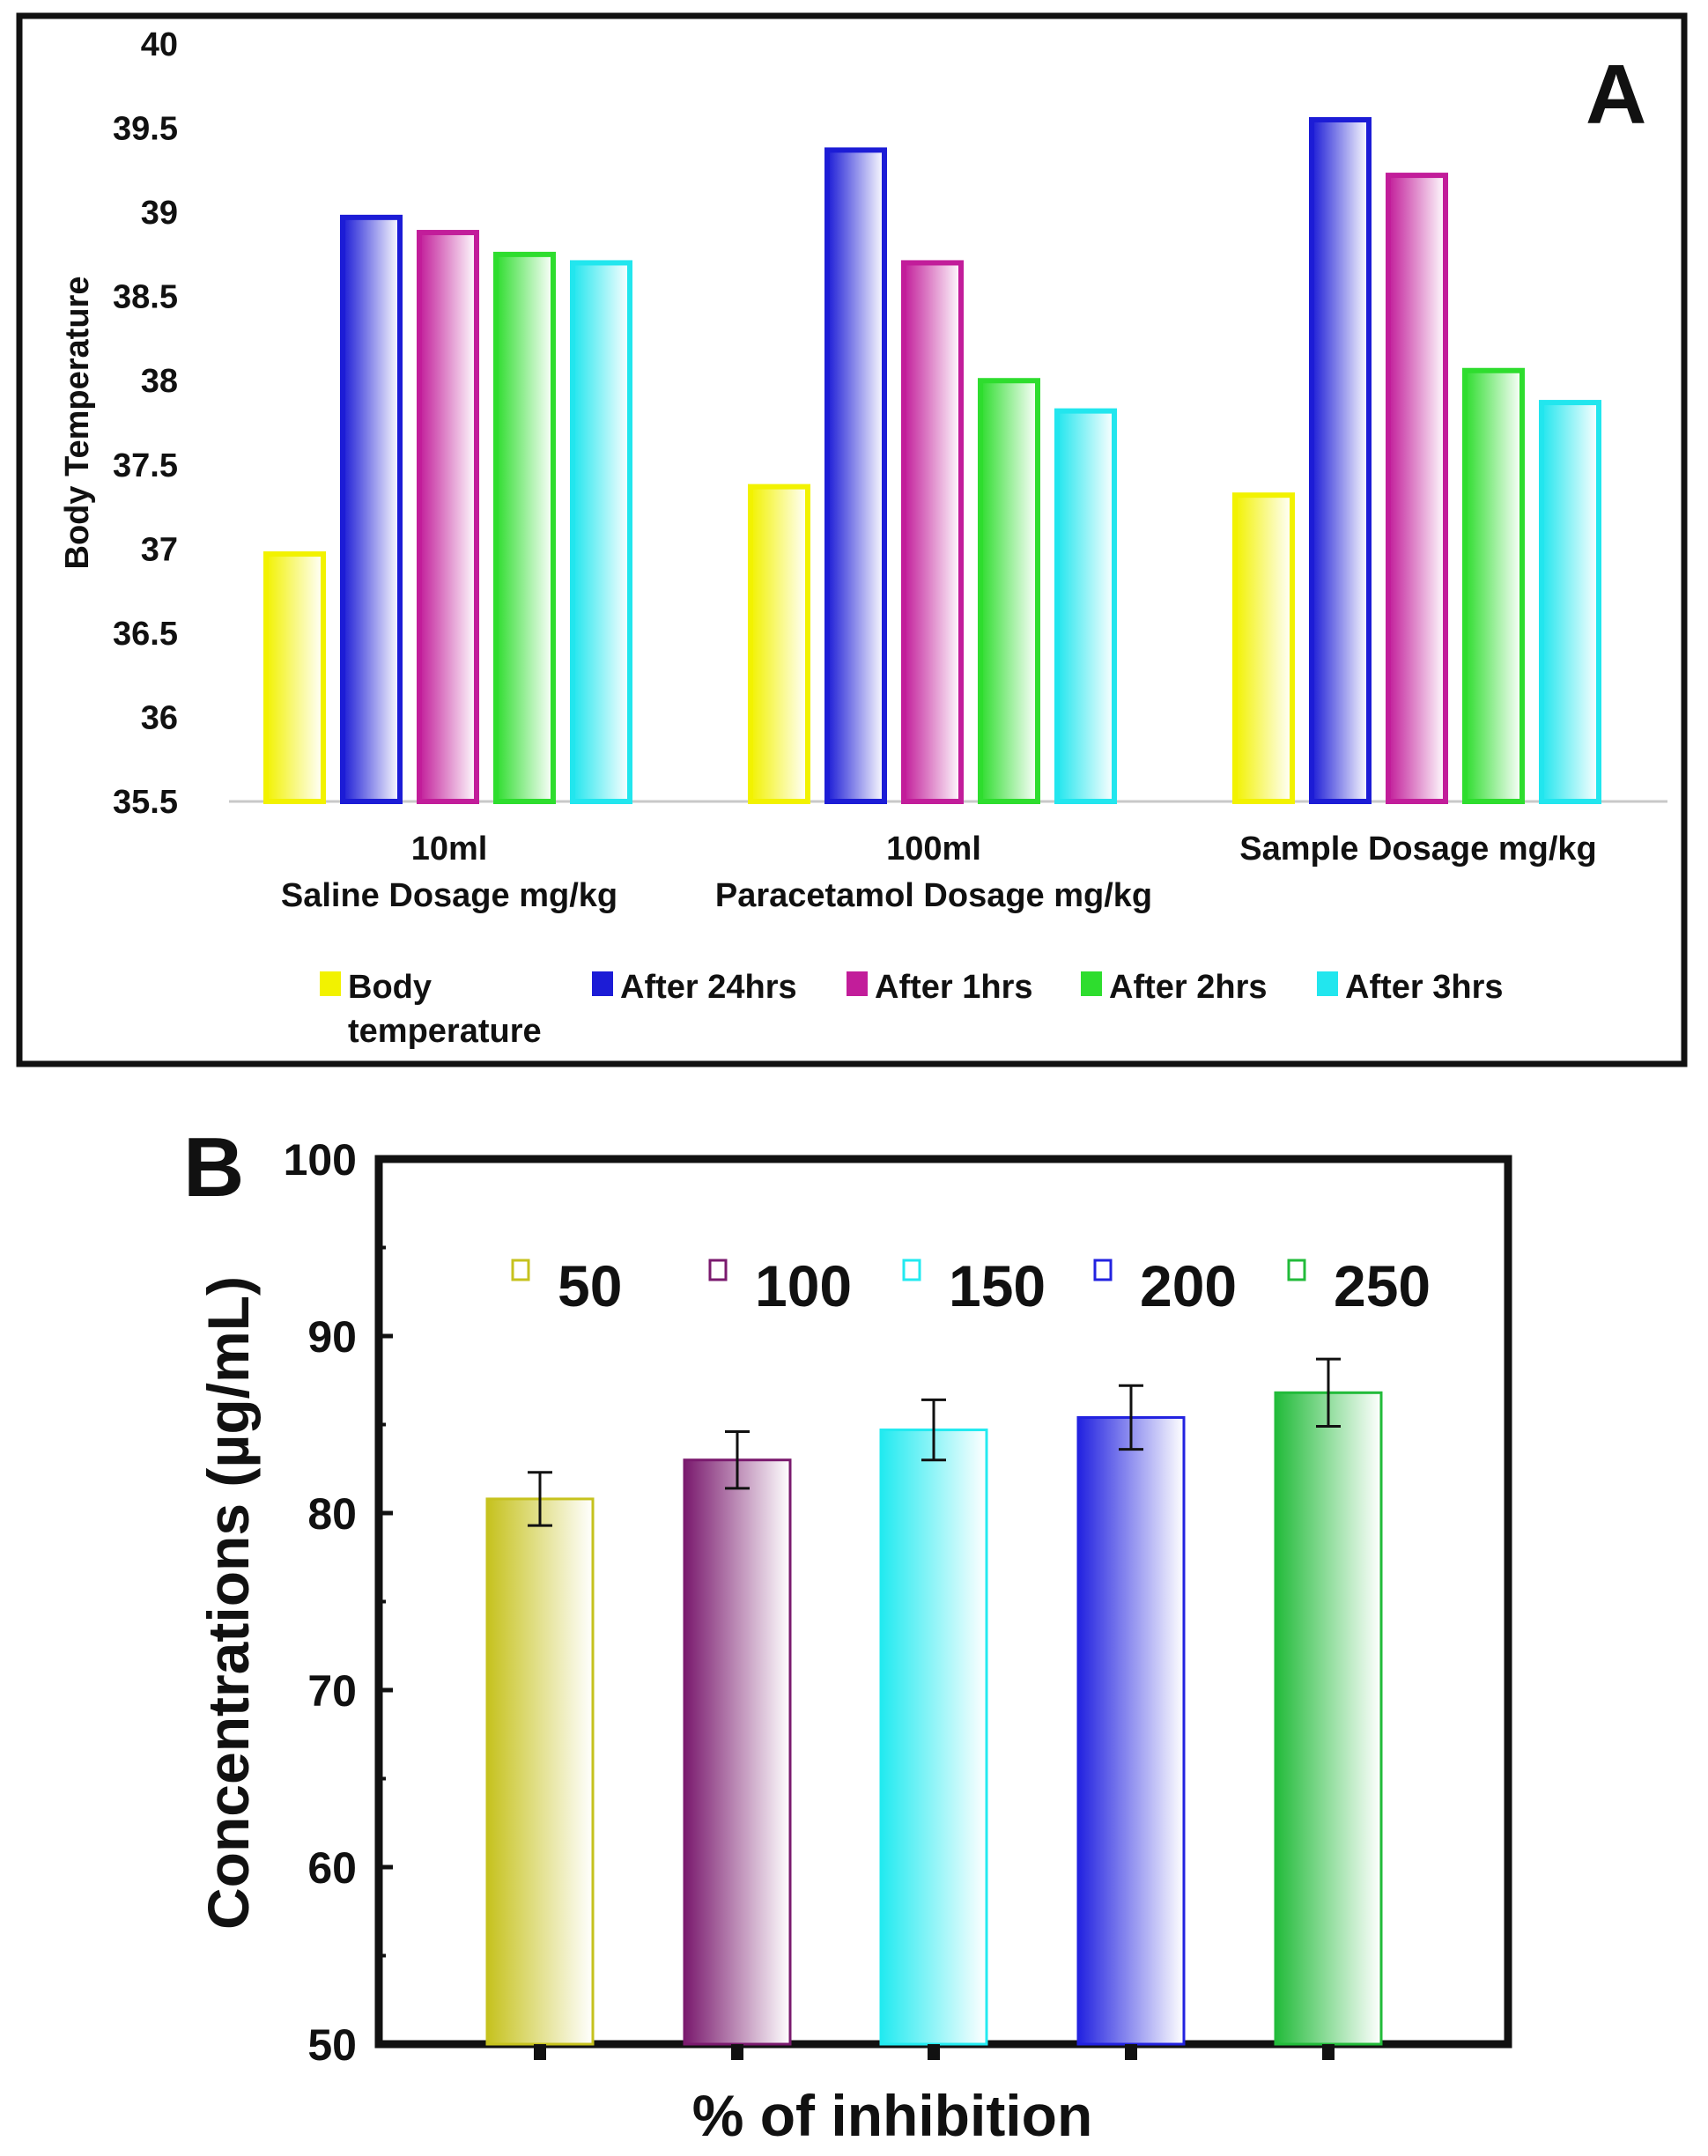 This screenshot has height=2156, width=1708. I want to click on panel-b-y-ticks: 50 60 70 80 90 100, so click(338, 1602).